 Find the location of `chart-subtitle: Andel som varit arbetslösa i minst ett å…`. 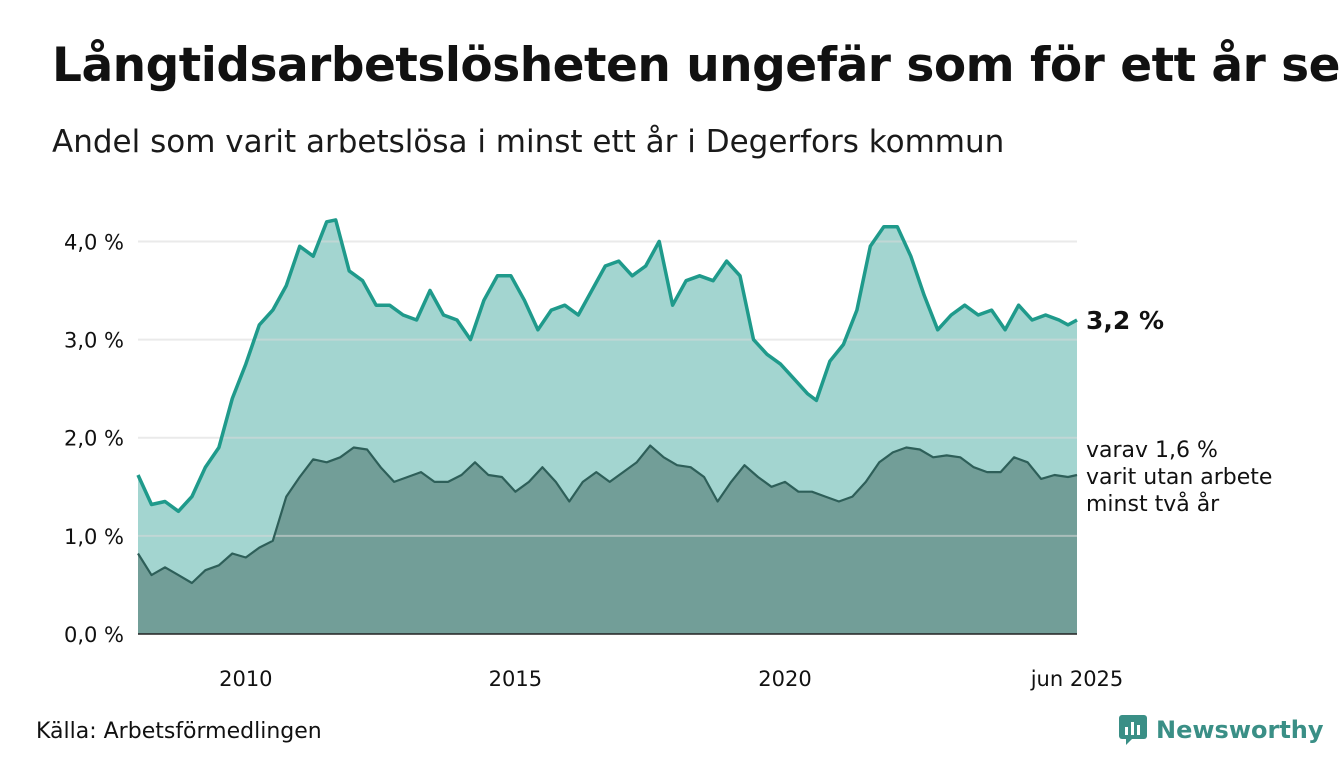

chart-subtitle: Andel som varit arbetslösa i minst ett å… is located at coordinates (528, 142).